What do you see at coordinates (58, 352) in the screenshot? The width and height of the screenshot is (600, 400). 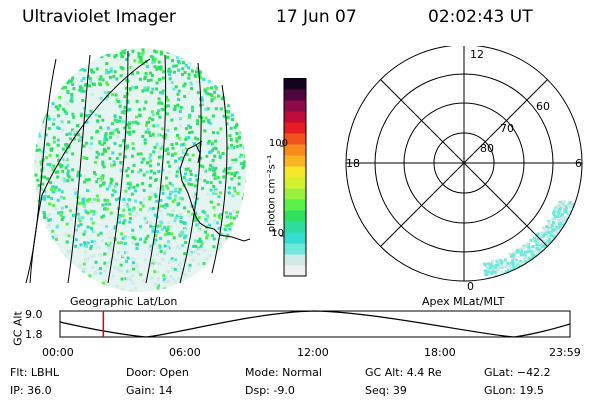 I see `time-tick-0000: 00:00` at bounding box center [58, 352].